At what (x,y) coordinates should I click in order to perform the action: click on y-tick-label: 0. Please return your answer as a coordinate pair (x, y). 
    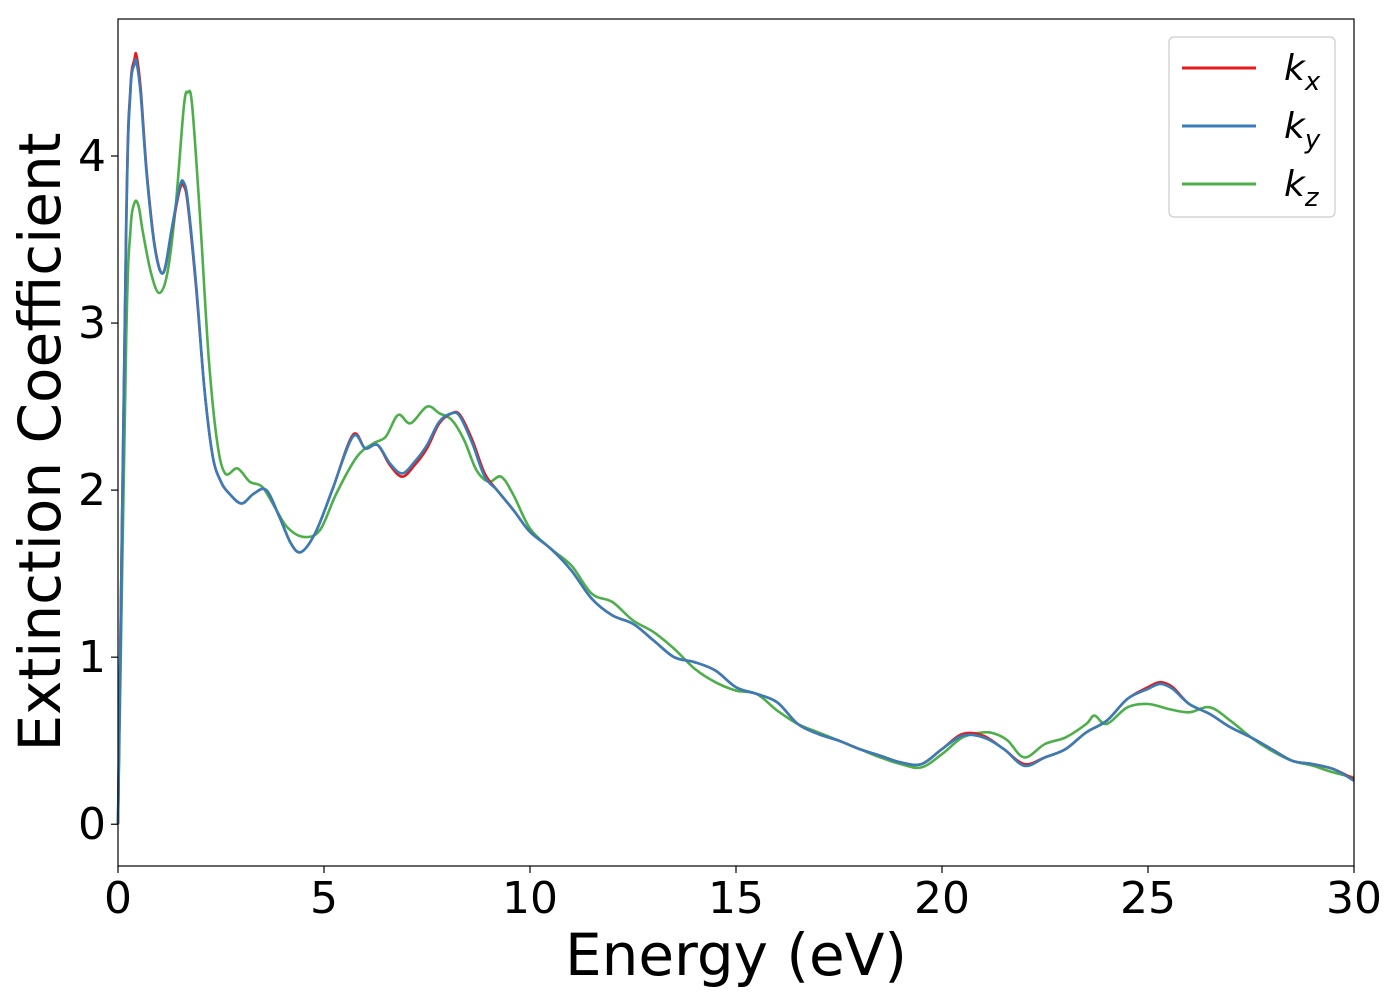
    Looking at the image, I should click on (92, 824).